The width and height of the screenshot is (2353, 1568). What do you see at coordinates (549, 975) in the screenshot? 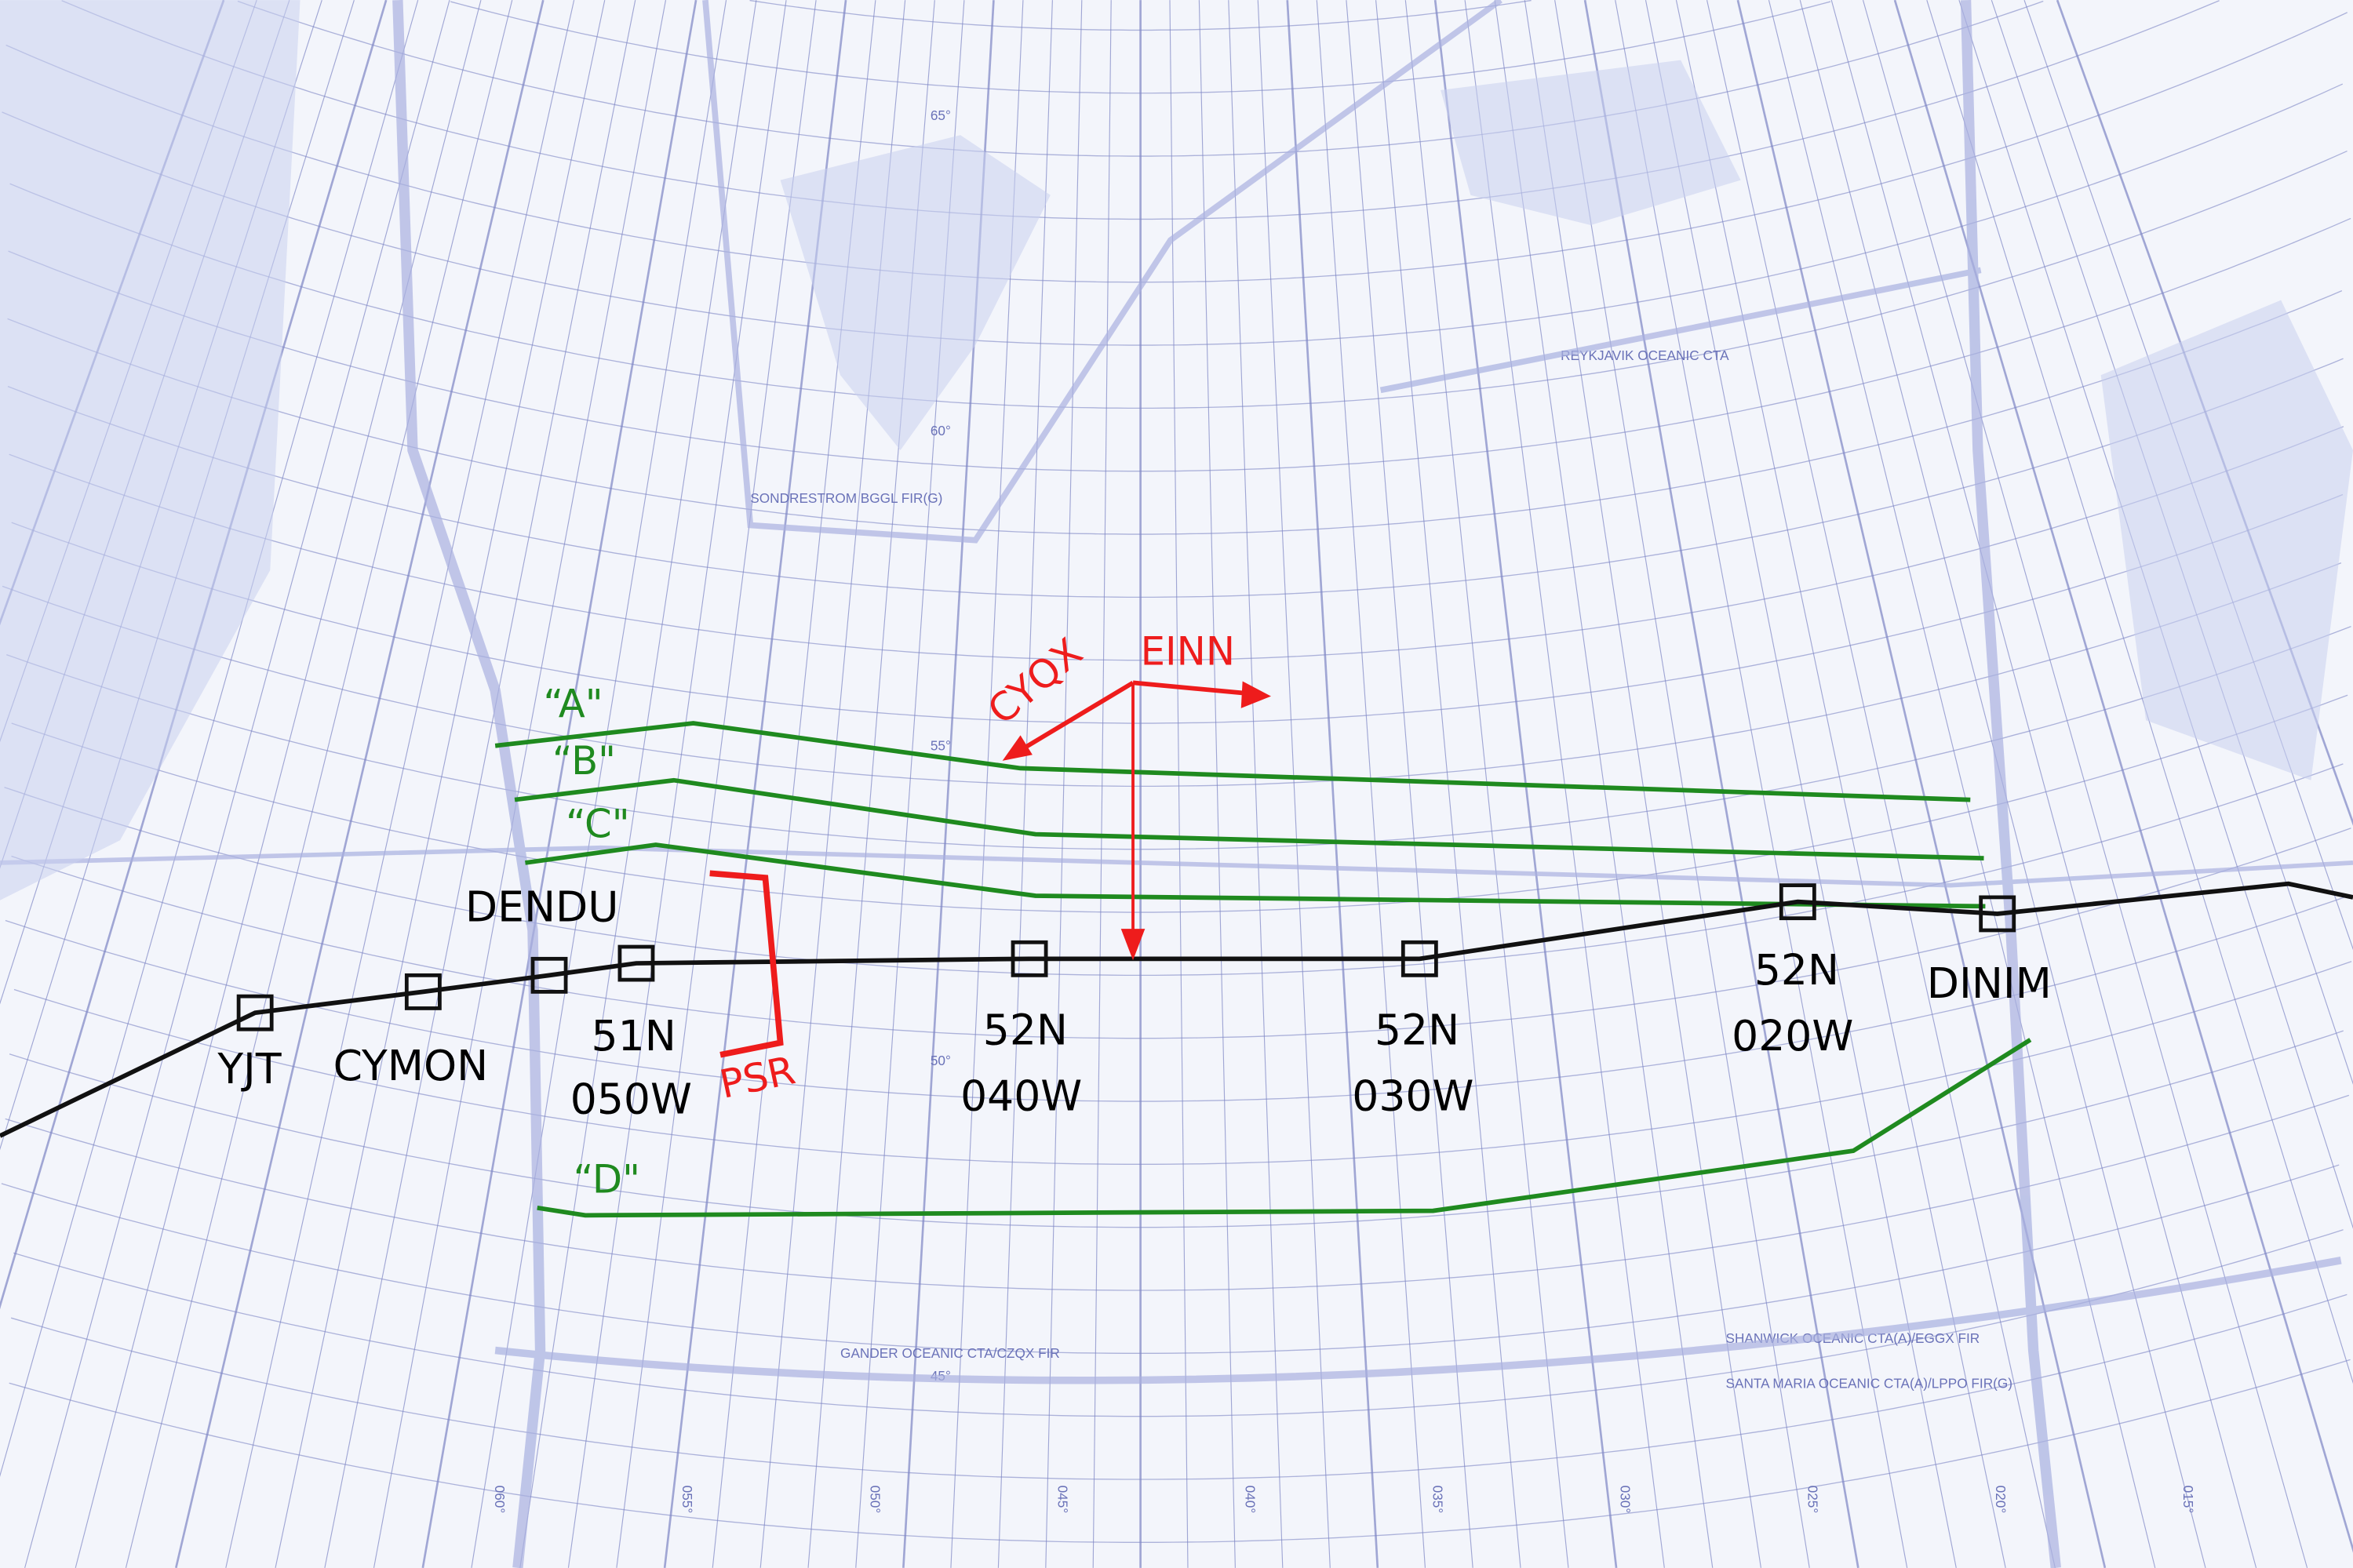
I see `waypoint-marker-dendu` at bounding box center [549, 975].